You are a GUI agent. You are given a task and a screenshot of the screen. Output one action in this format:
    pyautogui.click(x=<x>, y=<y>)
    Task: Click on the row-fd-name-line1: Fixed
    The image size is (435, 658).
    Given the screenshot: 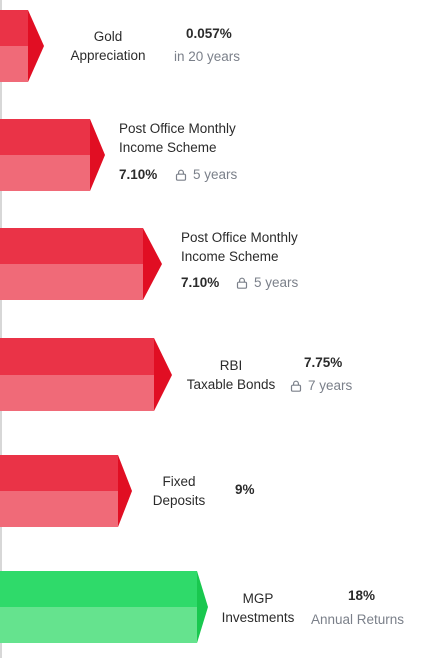 What is the action you would take?
    pyautogui.click(x=179, y=481)
    